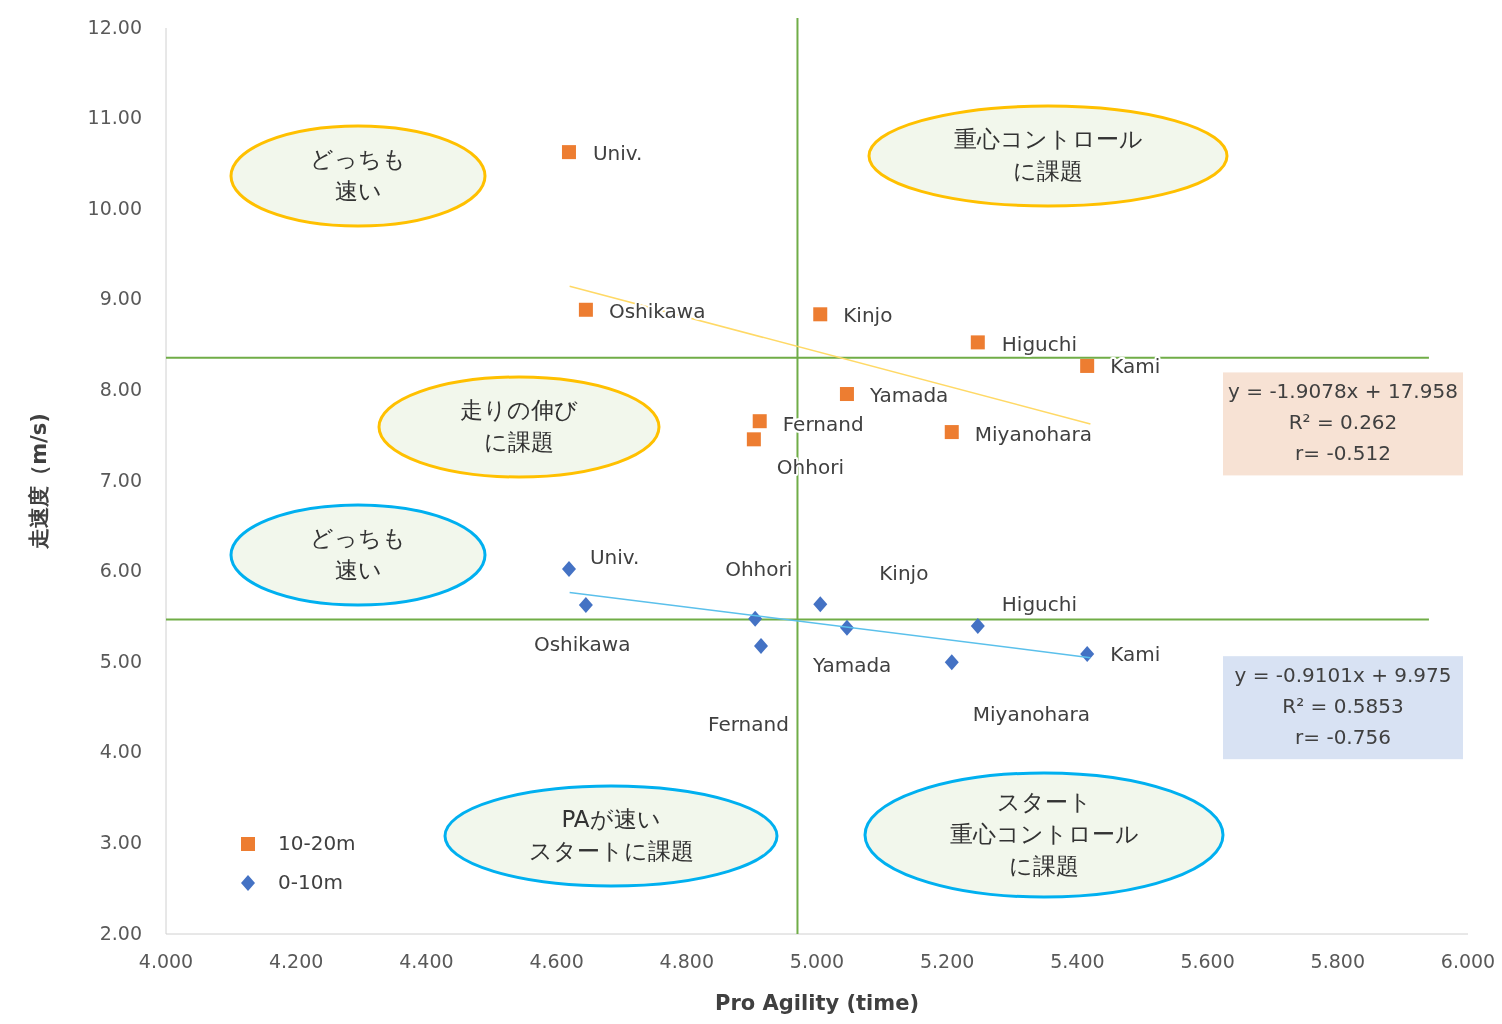  What do you see at coordinates (120, 660) in the screenshot?
I see `y-tick-label: 5.00` at bounding box center [120, 660].